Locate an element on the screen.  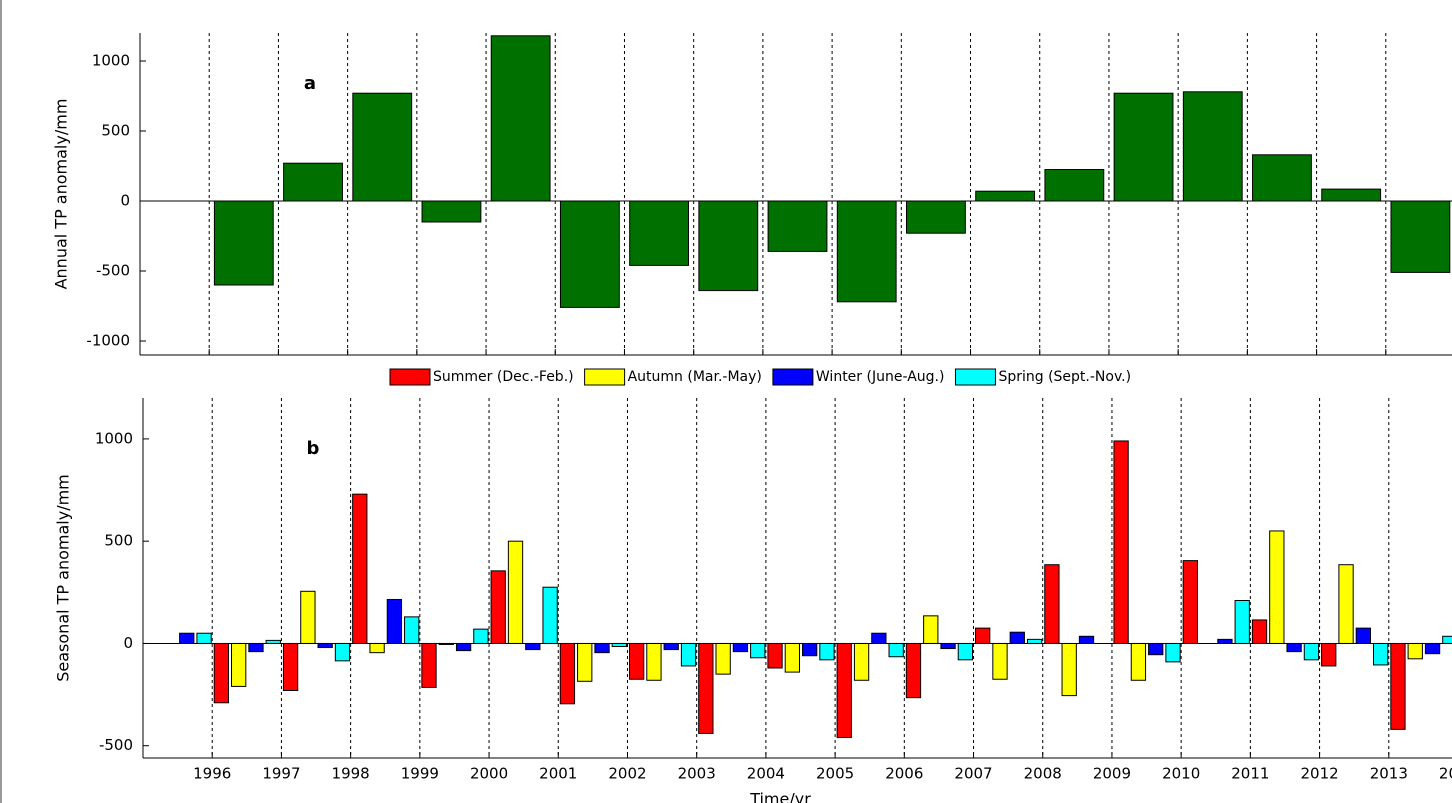
panel-label: a is located at coordinates (310, 83).